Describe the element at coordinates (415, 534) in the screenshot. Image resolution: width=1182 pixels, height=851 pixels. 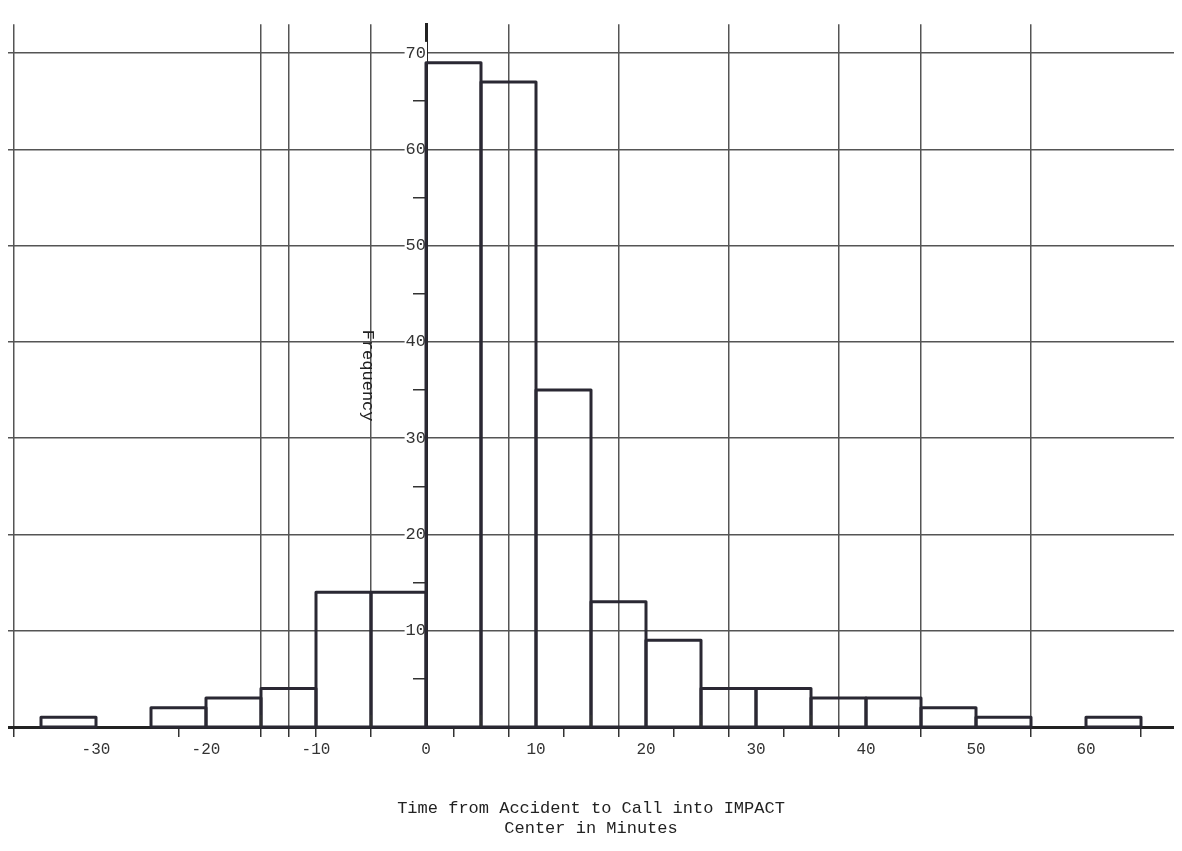
I see `y-tick-label: 20` at that location.